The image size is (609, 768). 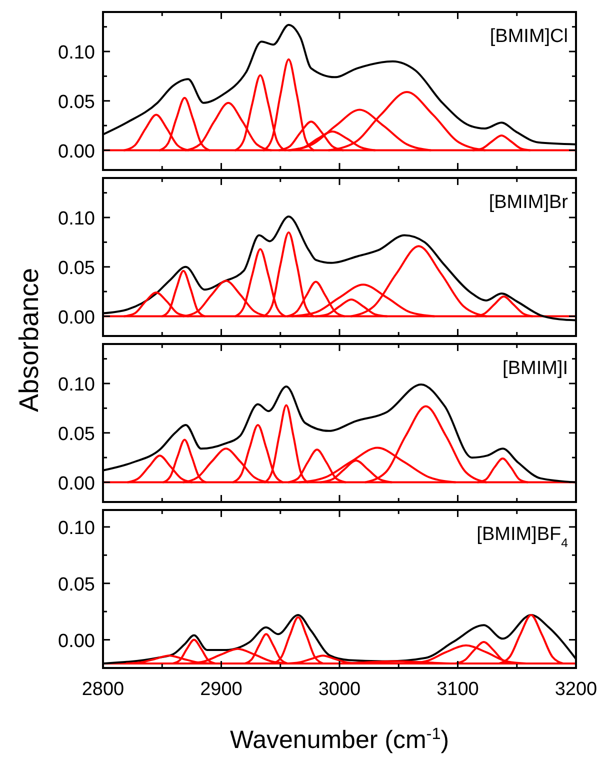 I want to click on y-axis-title: Absorbance, so click(x=29, y=340).